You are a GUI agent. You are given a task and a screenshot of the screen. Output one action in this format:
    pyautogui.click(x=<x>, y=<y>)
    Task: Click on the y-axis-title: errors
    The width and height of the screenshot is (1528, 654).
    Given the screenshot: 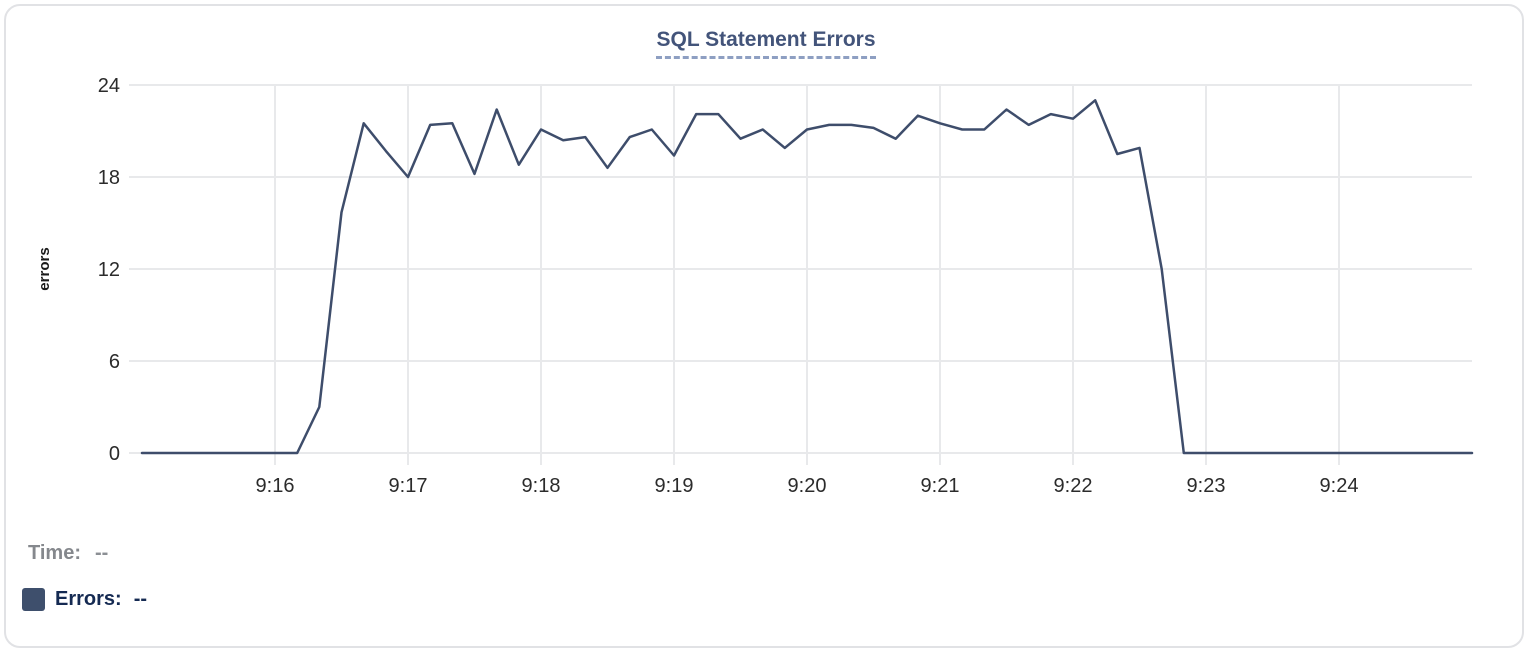 What is the action you would take?
    pyautogui.click(x=44, y=268)
    